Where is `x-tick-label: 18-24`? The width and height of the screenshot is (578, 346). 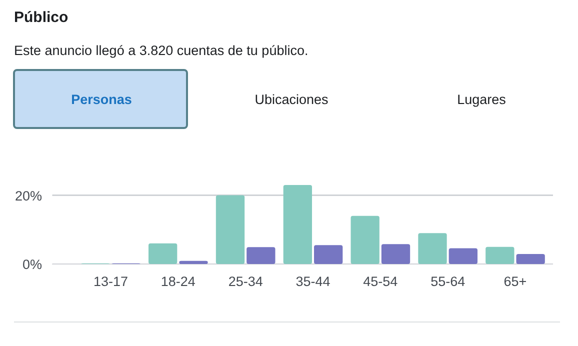 x-tick-label: 18-24 is located at coordinates (178, 281).